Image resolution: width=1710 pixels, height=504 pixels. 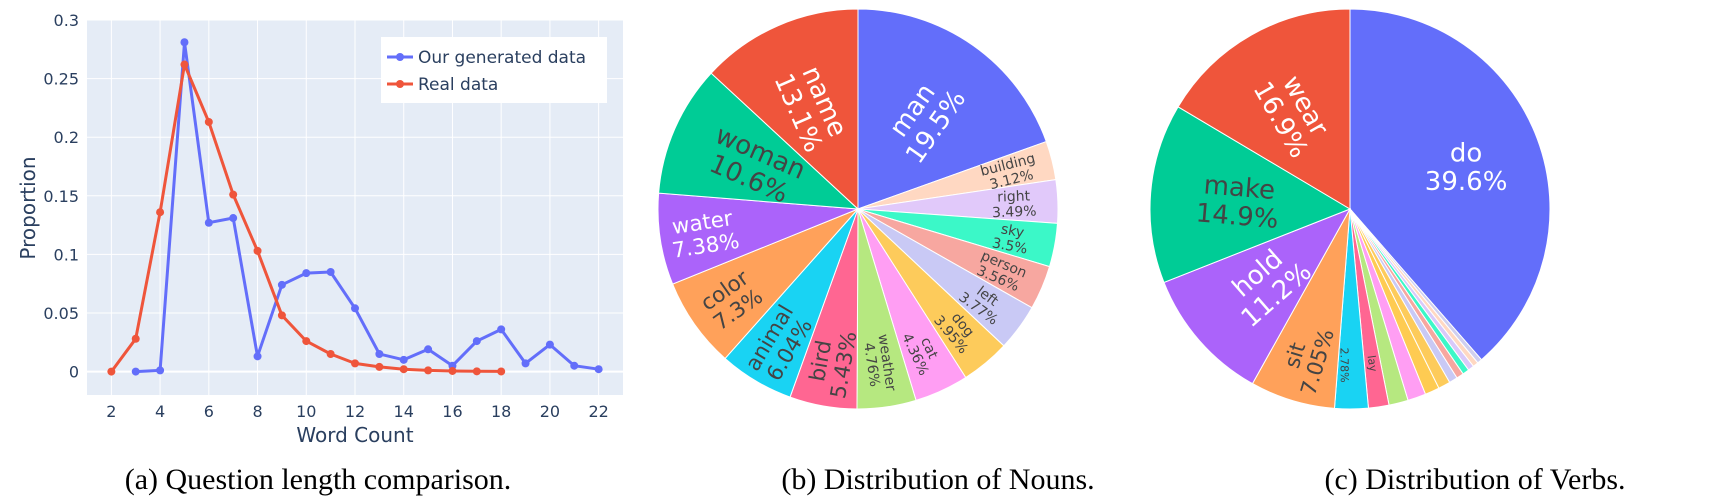 I want to click on y-axis-label: Proportion, so click(x=28, y=207).